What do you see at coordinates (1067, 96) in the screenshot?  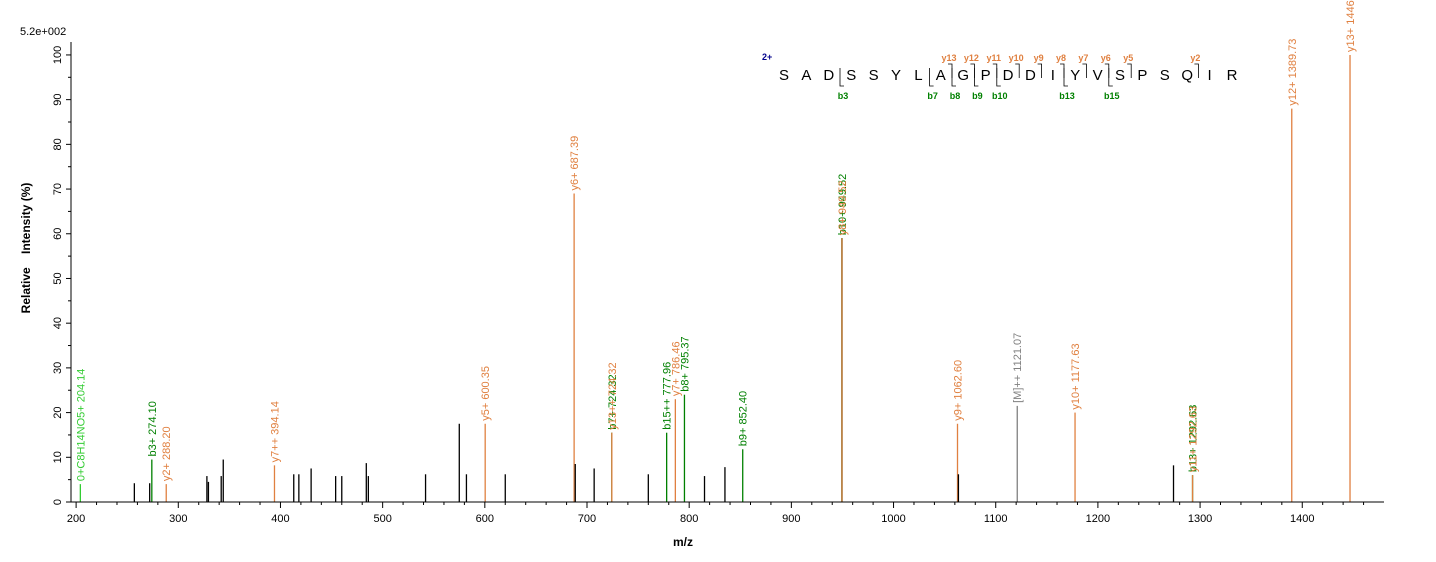 I see `b-ion-marker: b13` at bounding box center [1067, 96].